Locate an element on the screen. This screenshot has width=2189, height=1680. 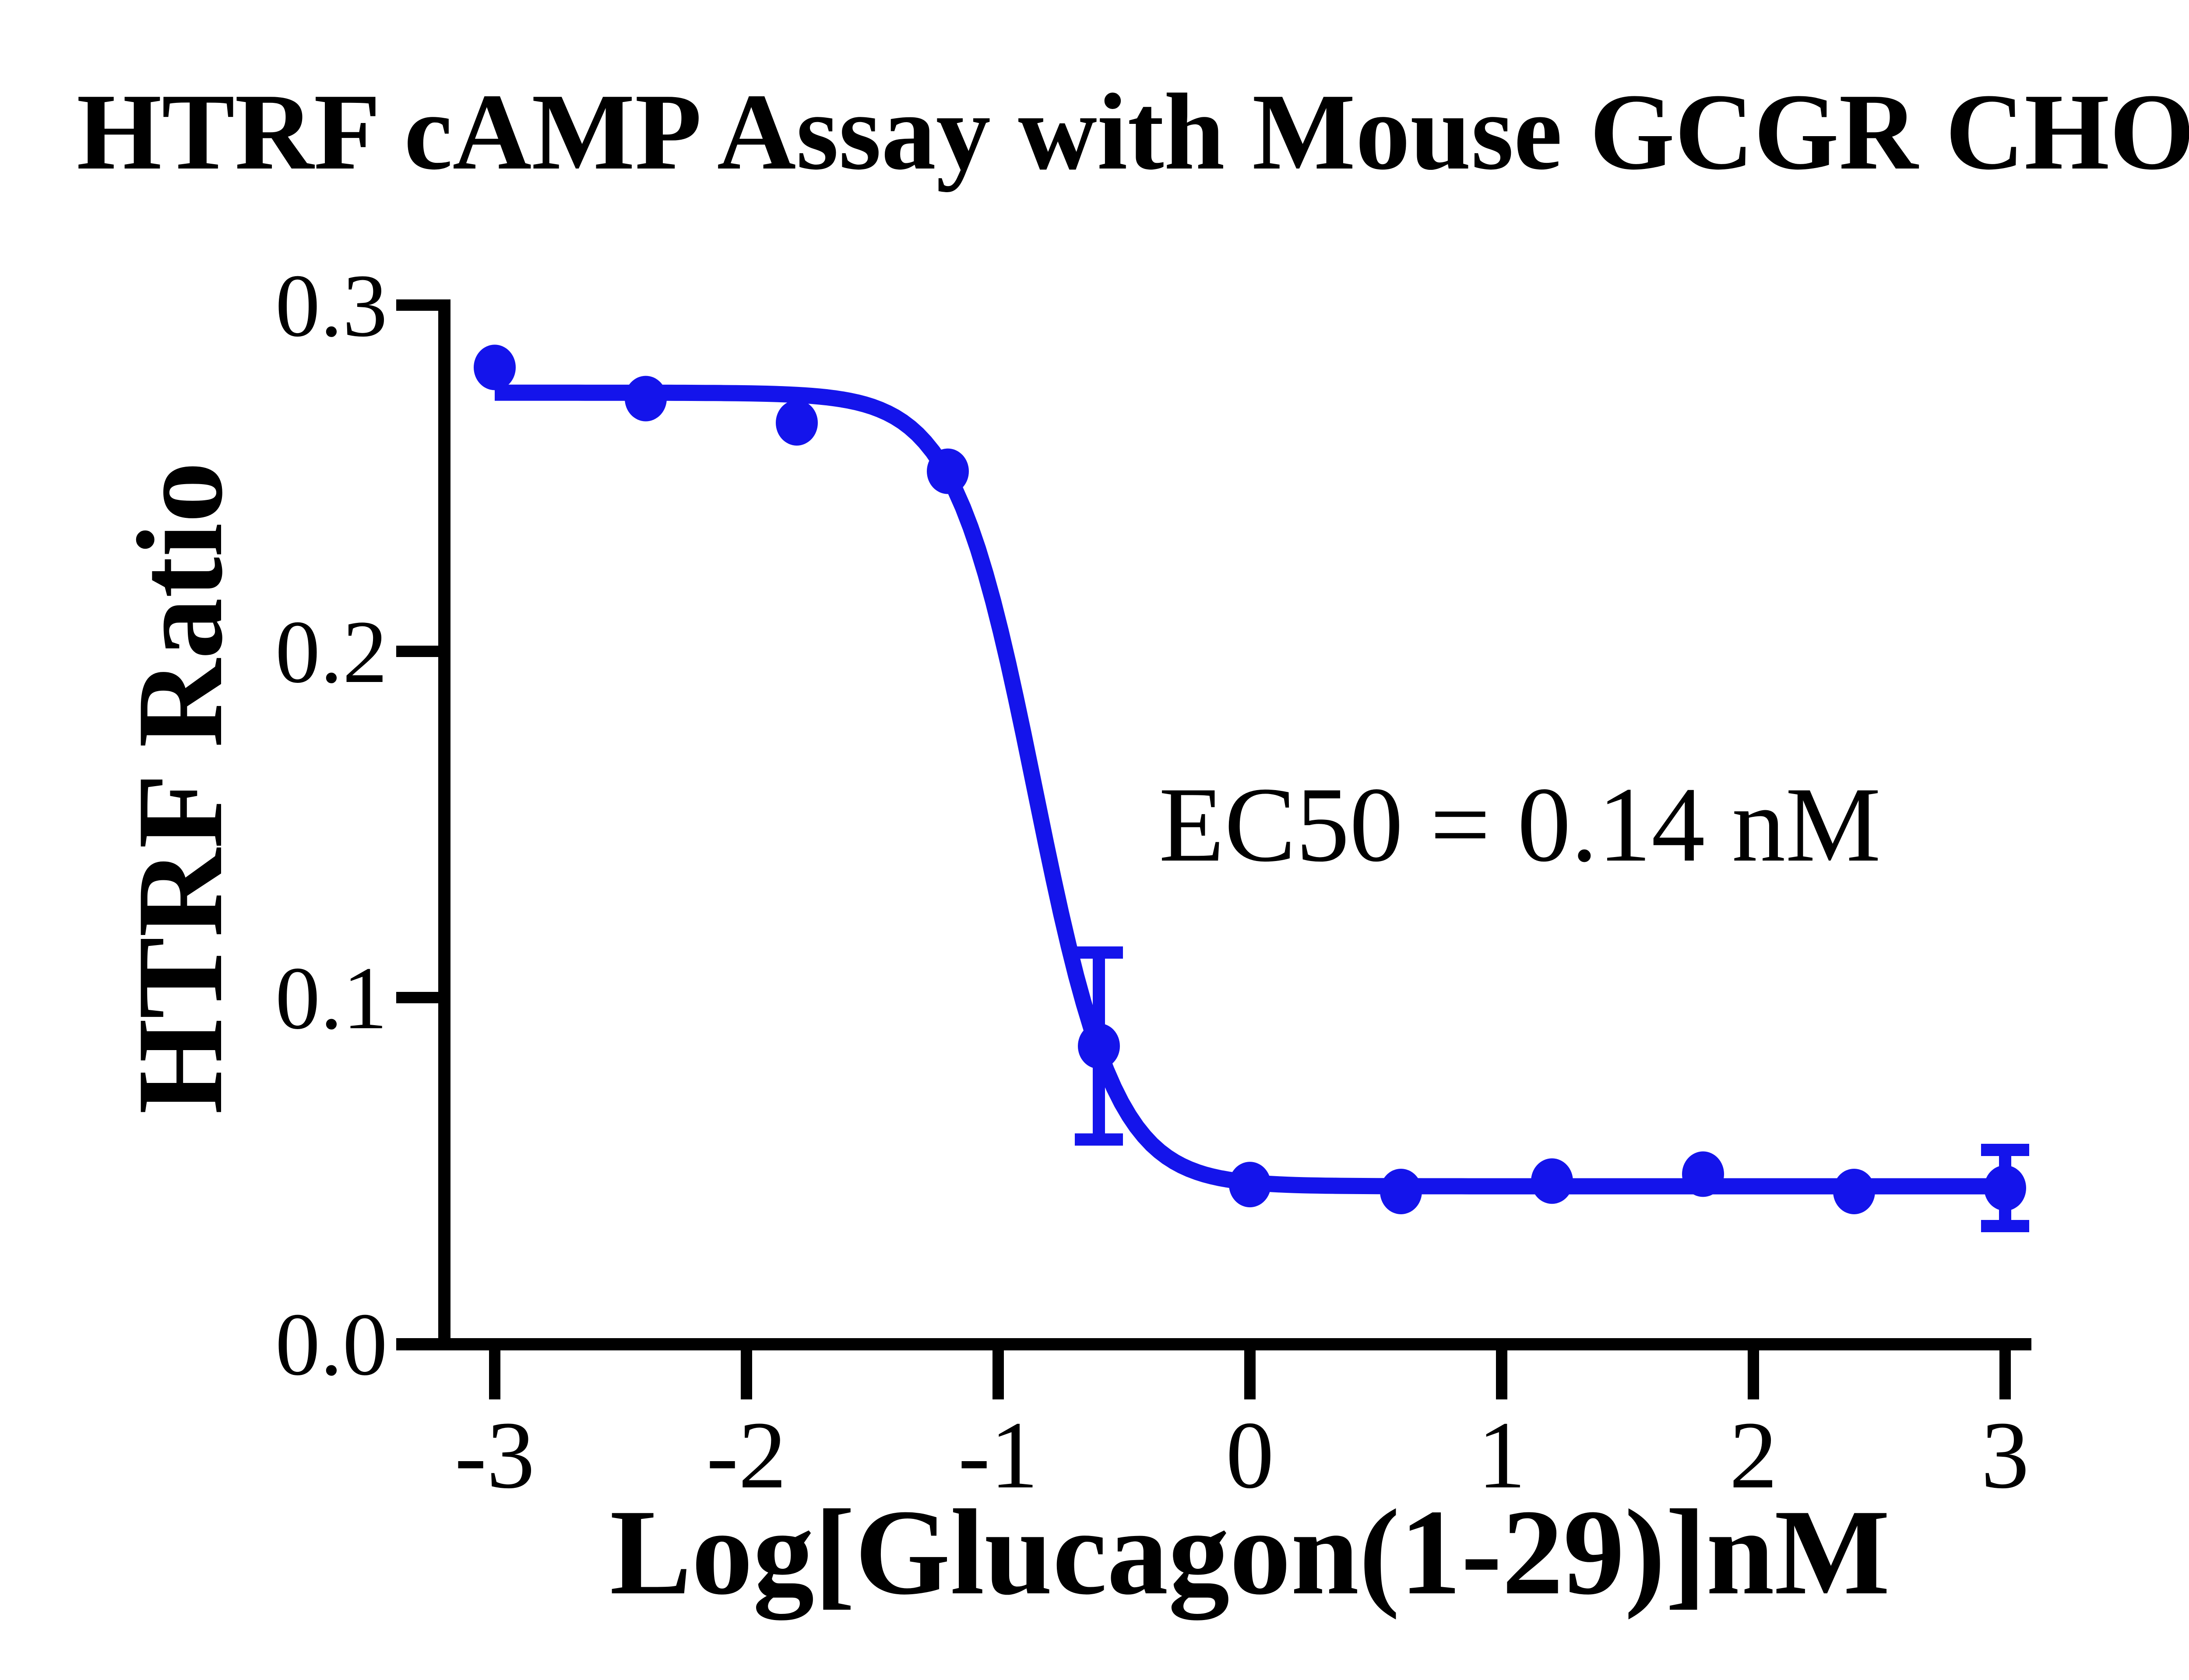
y-axis-spine is located at coordinates (444, 825).